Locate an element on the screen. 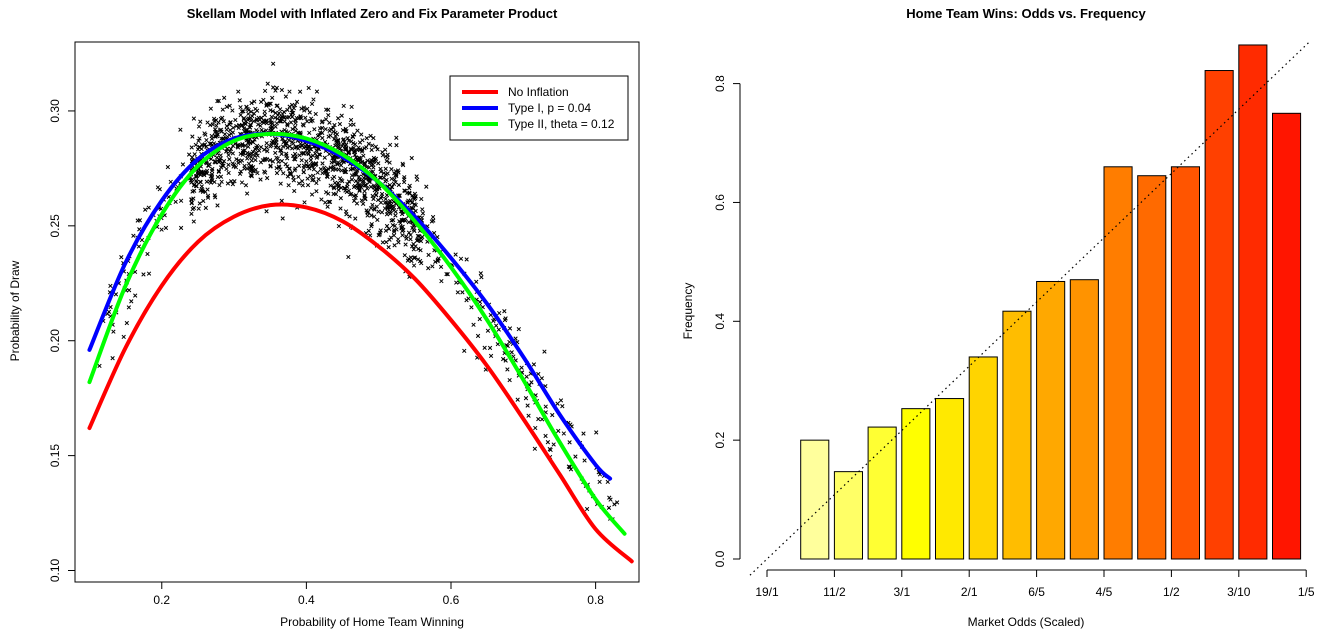 The image size is (1320, 634). left-x-tick-label: 0.8 is located at coordinates (595, 600).